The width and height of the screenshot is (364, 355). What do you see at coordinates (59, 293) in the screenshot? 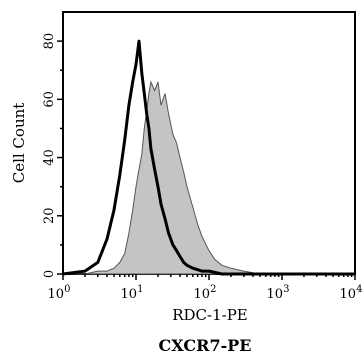
I see `x-tick-label: 100` at bounding box center [59, 293].